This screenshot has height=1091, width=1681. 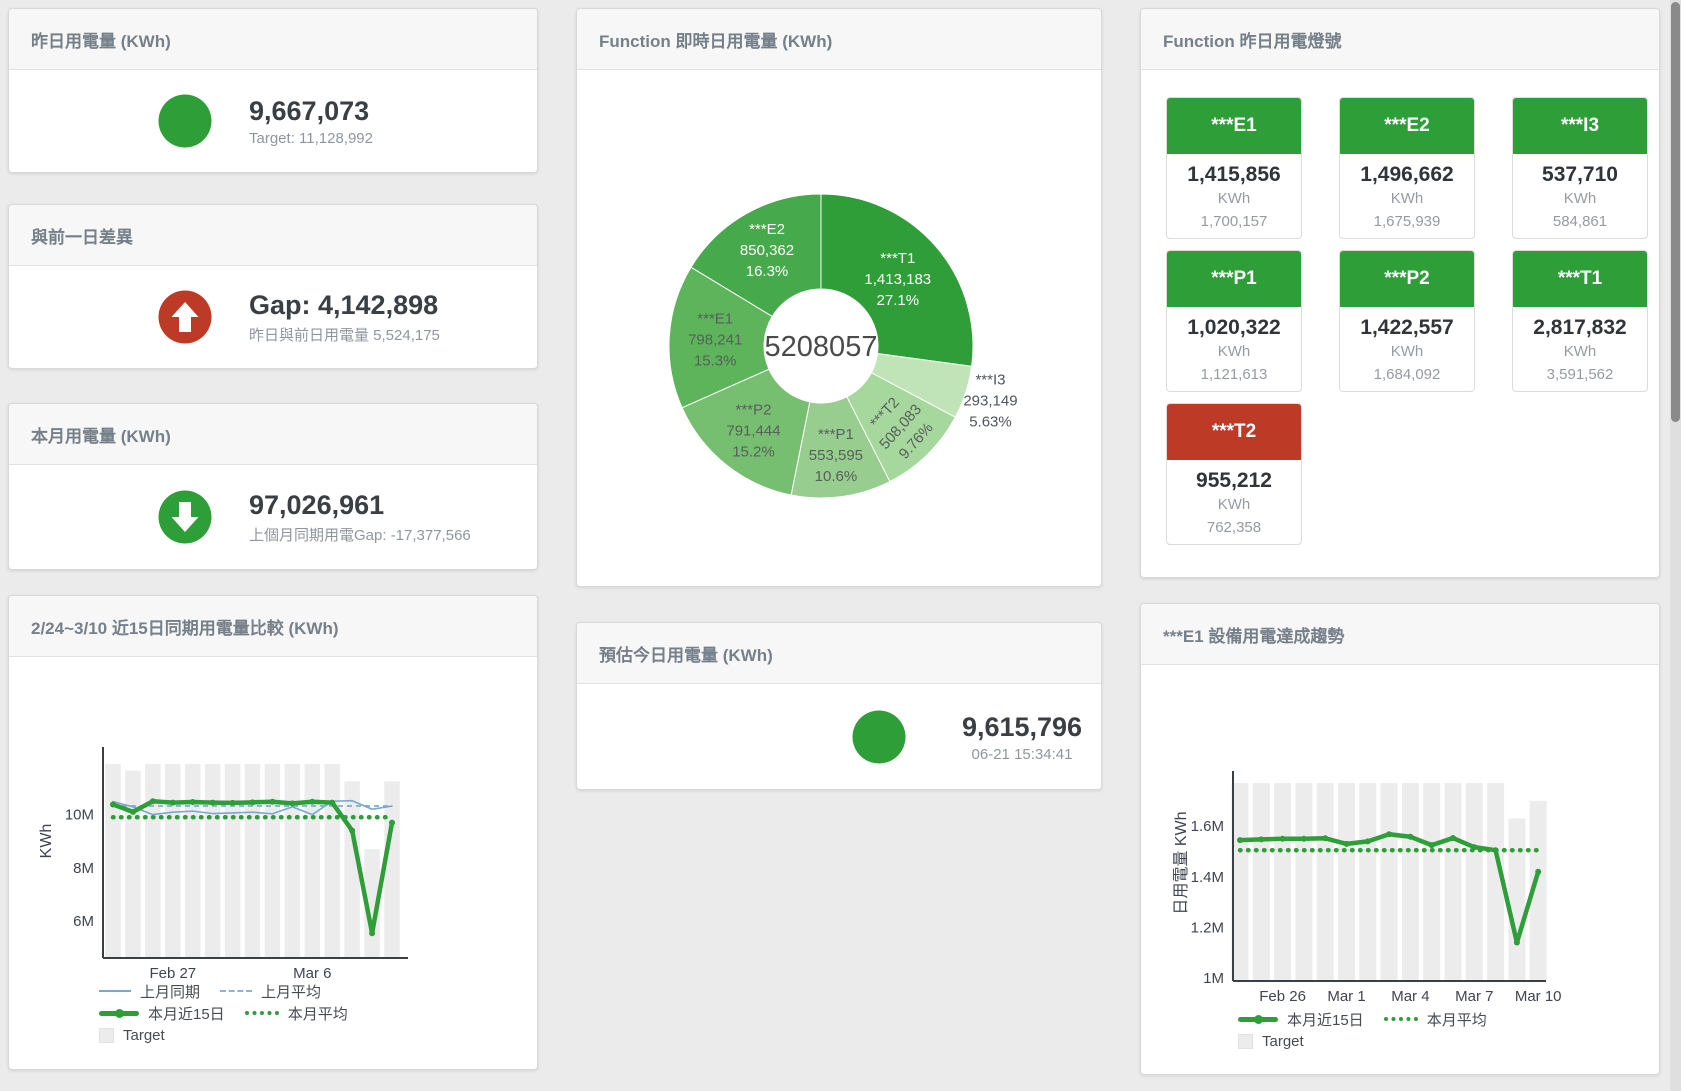 What do you see at coordinates (170, 992) in the screenshot?
I see `legend-label: 上月同期` at bounding box center [170, 992].